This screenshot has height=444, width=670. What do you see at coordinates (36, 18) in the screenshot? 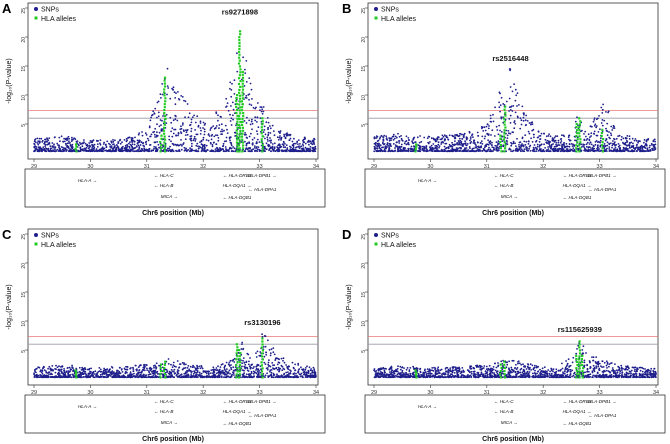
I see `legend-hla-marker` at bounding box center [36, 18].